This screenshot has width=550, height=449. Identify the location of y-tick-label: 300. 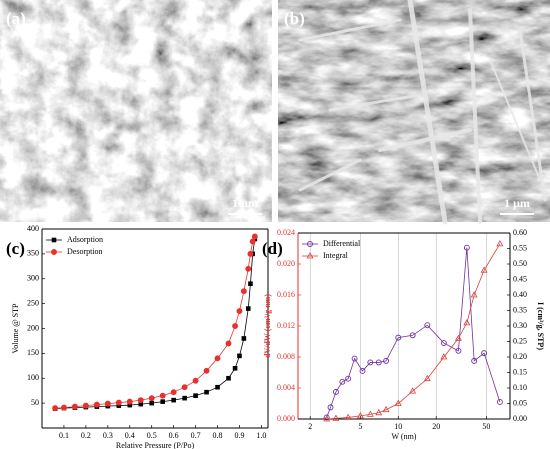
(33, 278).